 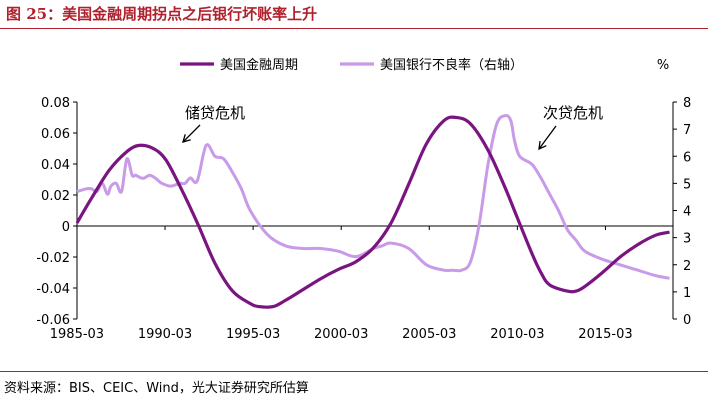 What do you see at coordinates (451, 65) in the screenshot?
I see `legend-label-npl-ratio: 美国银行不良率（右轴）` at bounding box center [451, 65].